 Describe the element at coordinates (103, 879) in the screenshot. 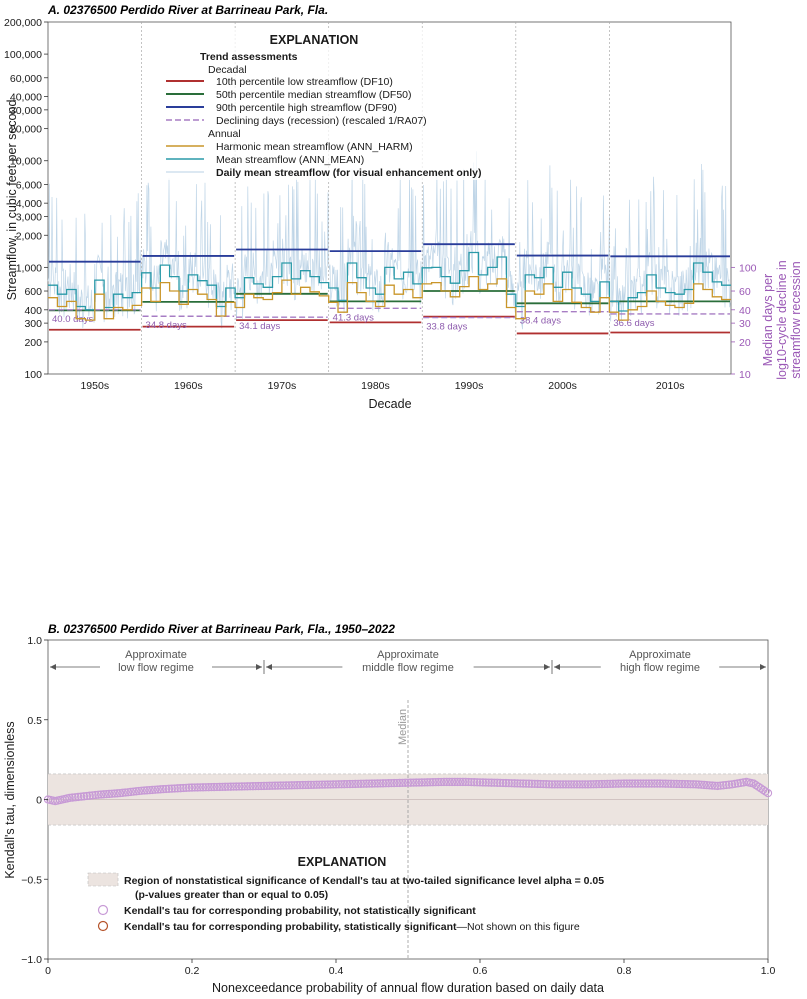

I see `legend-band-swatch` at that location.